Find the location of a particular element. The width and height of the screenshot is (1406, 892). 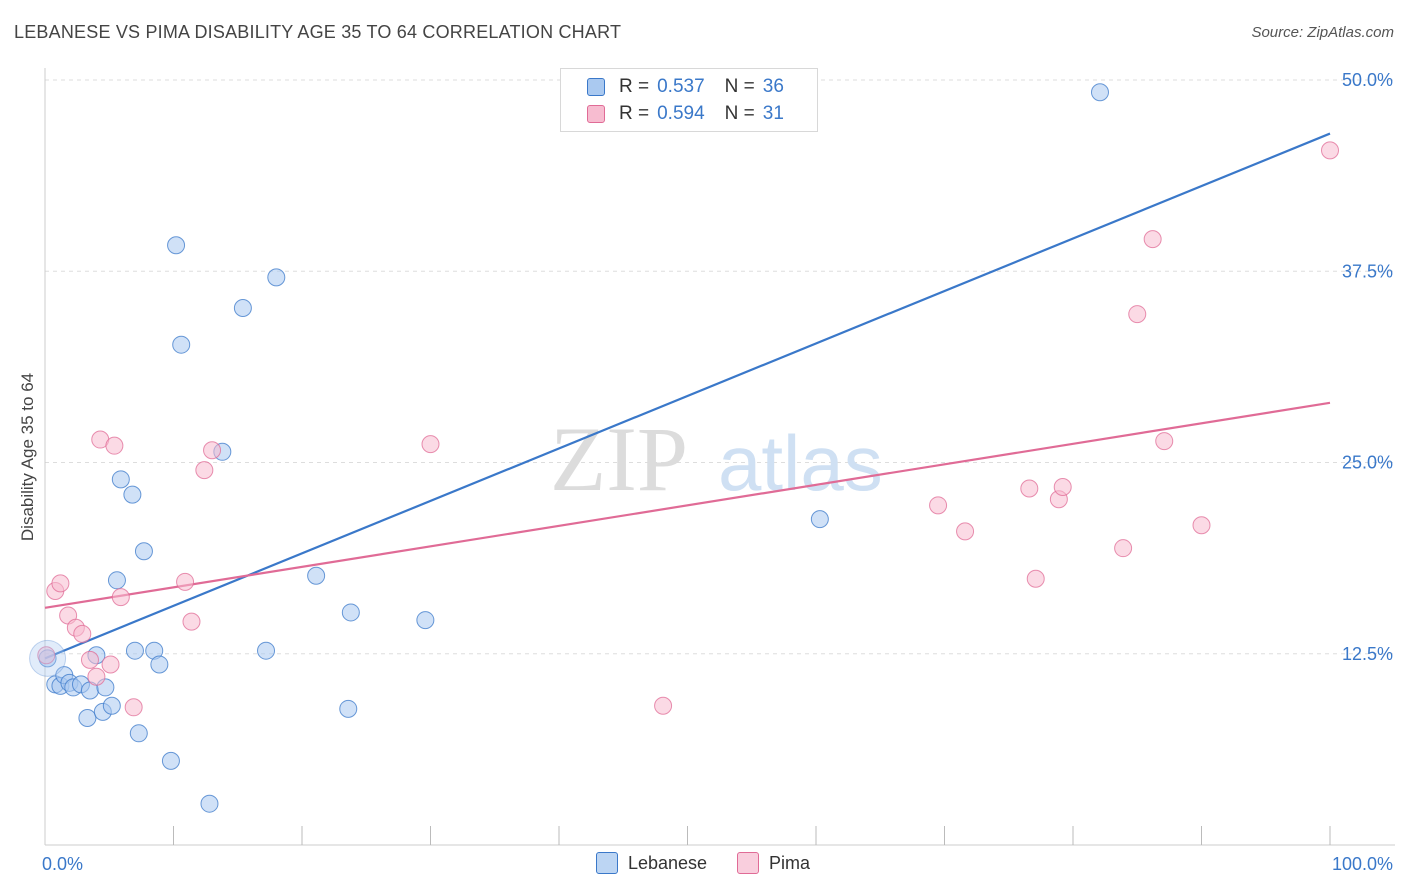

y-axis-title: Disability Age 35 to 64 is located at coordinates (27, 457).